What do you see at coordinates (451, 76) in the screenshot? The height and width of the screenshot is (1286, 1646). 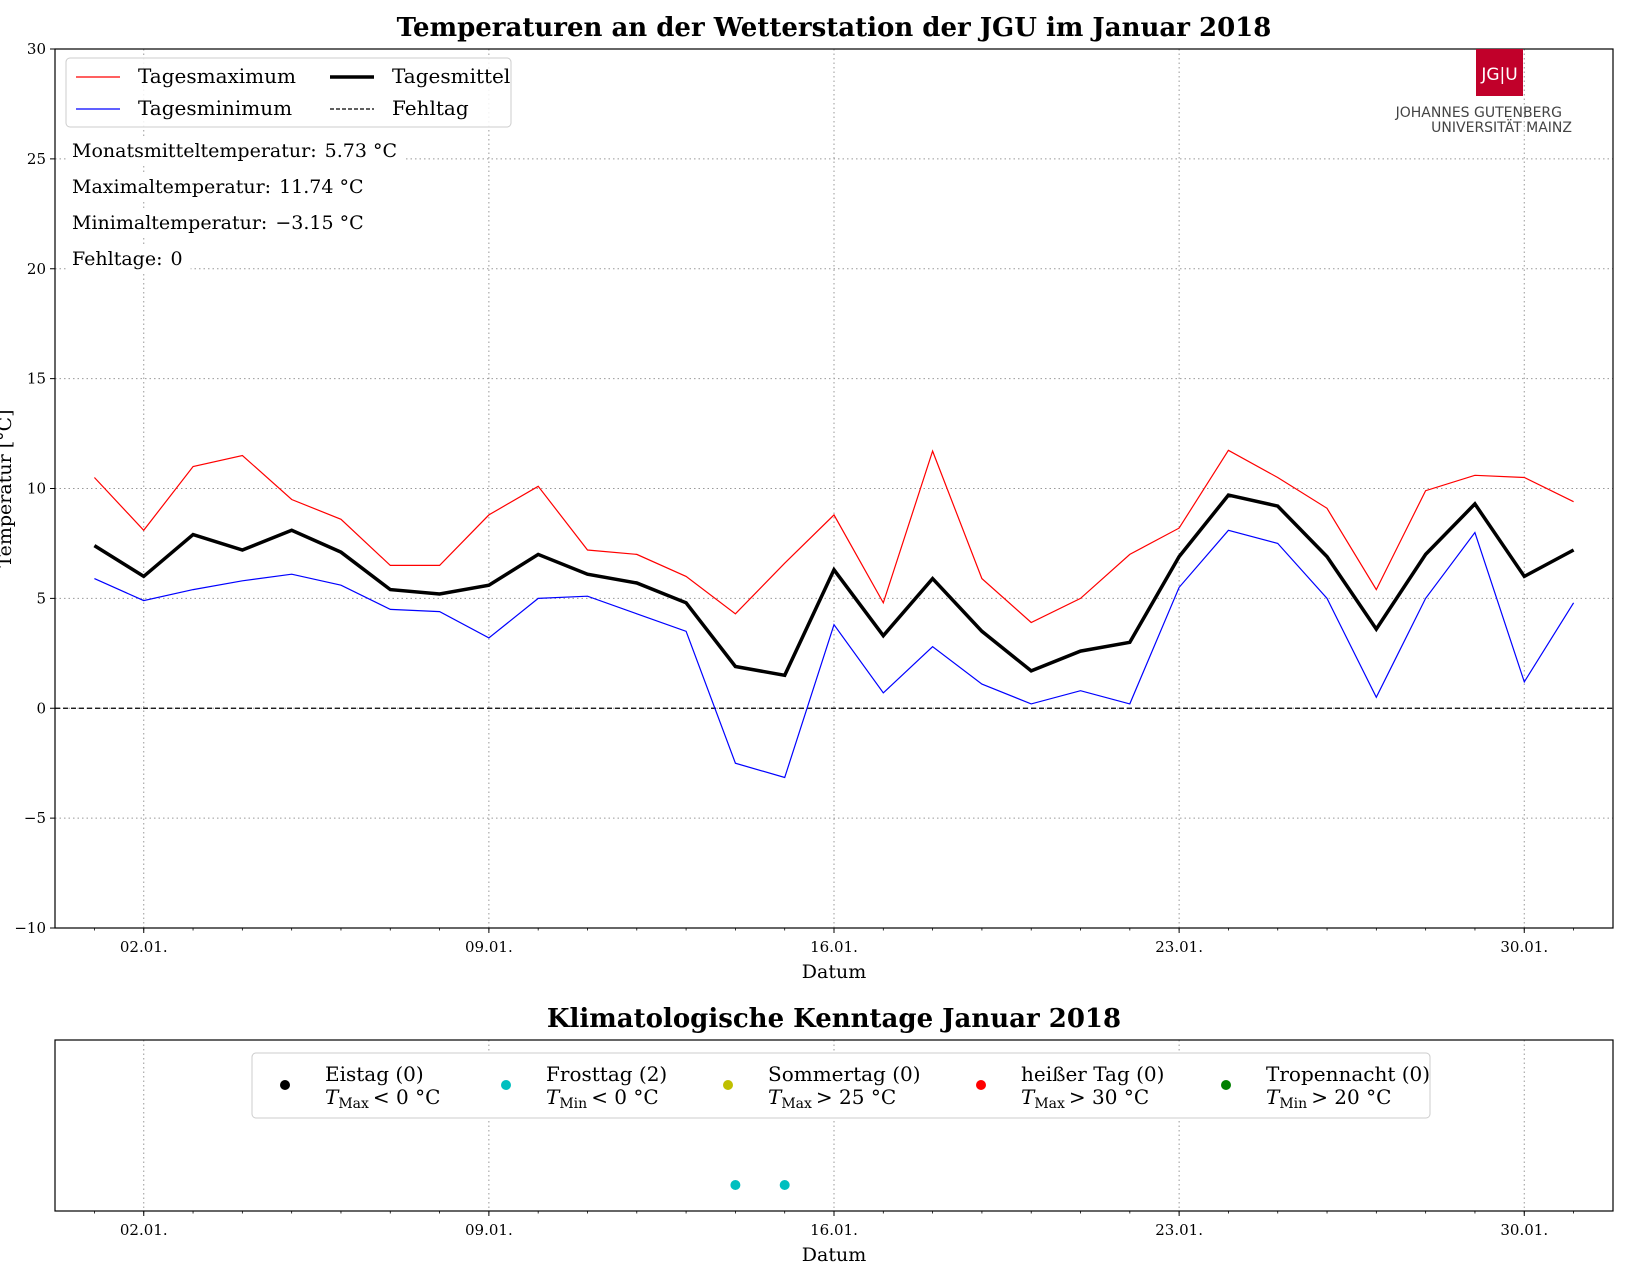 I see `legend-label: Tagesmittel` at bounding box center [451, 76].